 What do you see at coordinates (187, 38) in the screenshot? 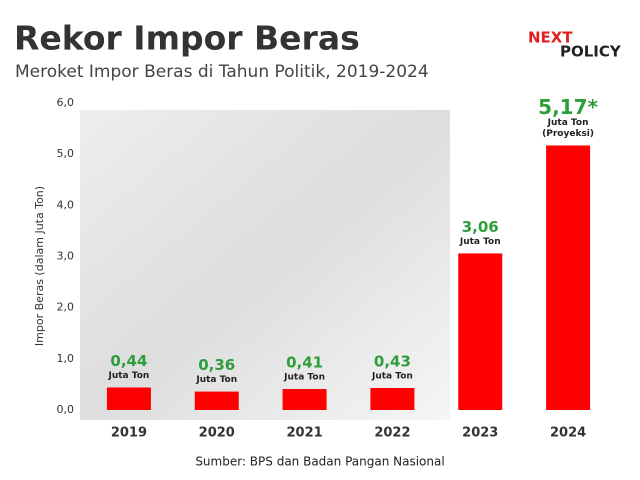
I see `chart-title: Rekor Impor Beras` at bounding box center [187, 38].